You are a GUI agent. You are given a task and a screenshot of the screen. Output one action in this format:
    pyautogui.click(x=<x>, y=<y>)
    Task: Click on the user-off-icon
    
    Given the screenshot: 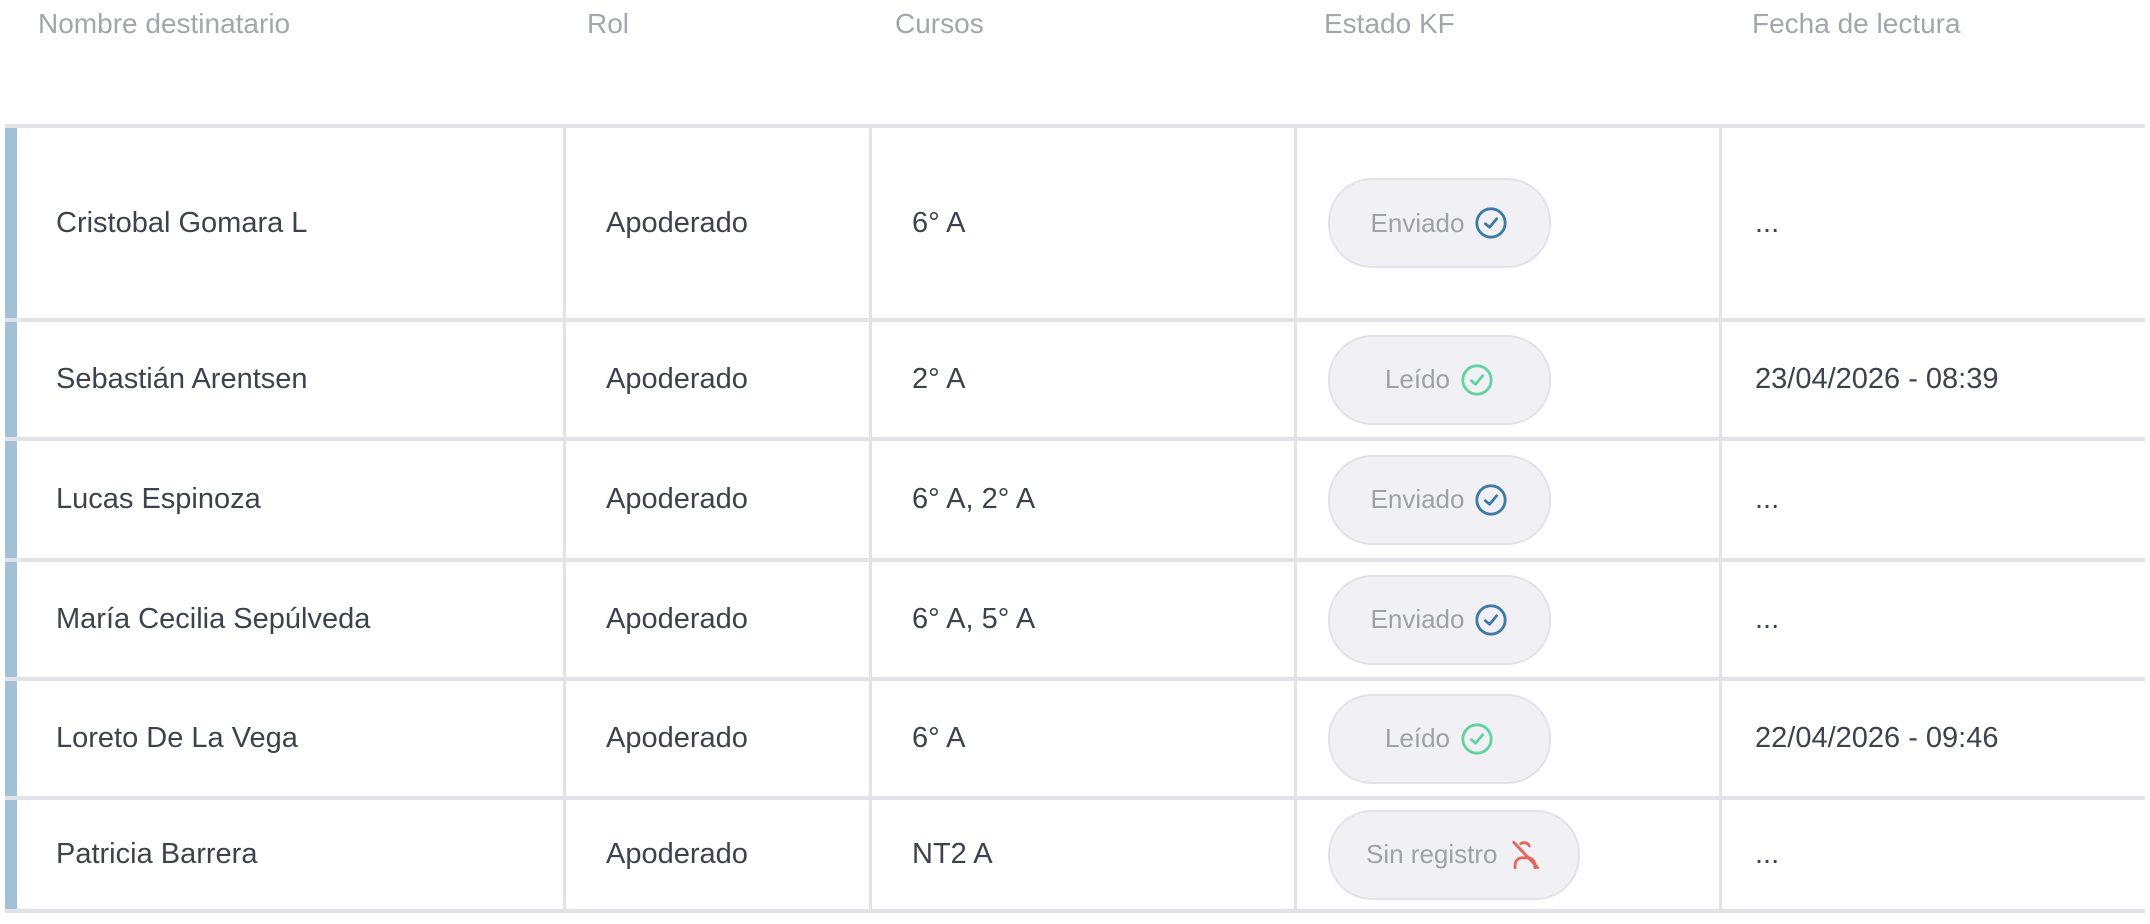 What is the action you would take?
    pyautogui.click(x=1525, y=855)
    